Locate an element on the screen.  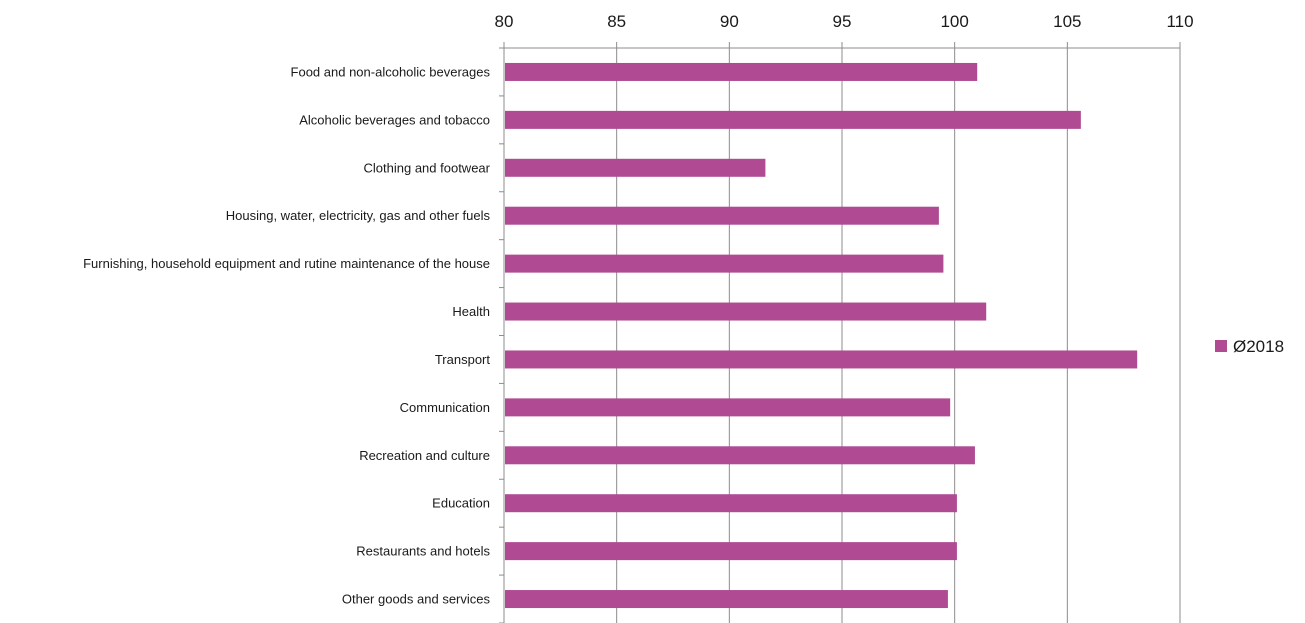
tick-labels: 80 85 90 95 100 105 110 is located at coordinates (844, 21).